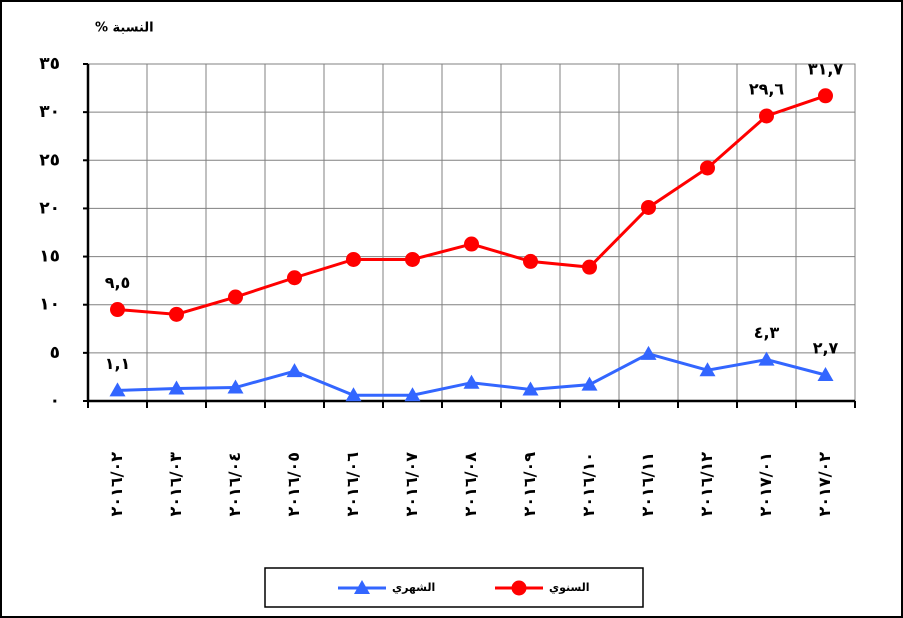 Image resolution: width=903 pixels, height=618 pixels. What do you see at coordinates (767, 332) in the screenshot?
I see `data-label: ٤,٣` at bounding box center [767, 332].